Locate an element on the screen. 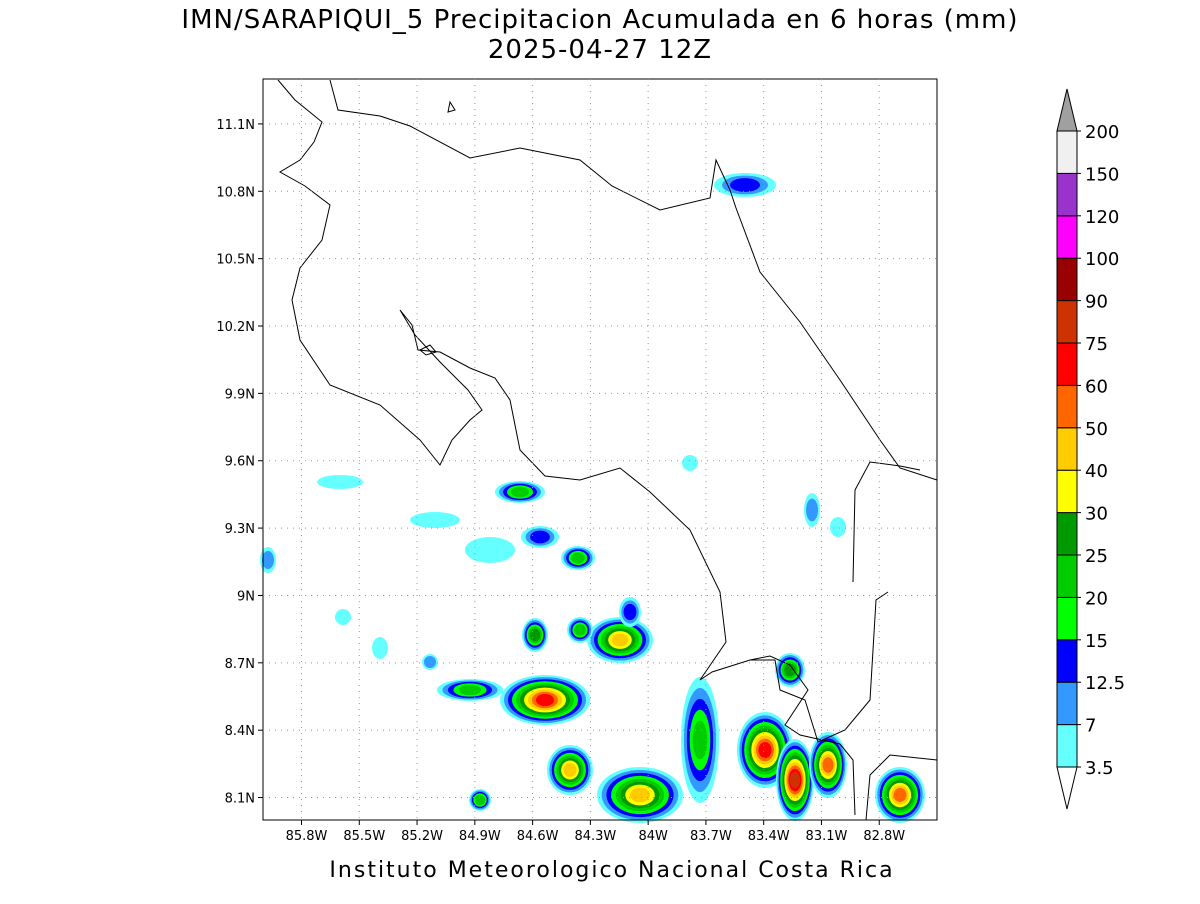  y-tick-label: 8.1N is located at coordinates (240, 799).